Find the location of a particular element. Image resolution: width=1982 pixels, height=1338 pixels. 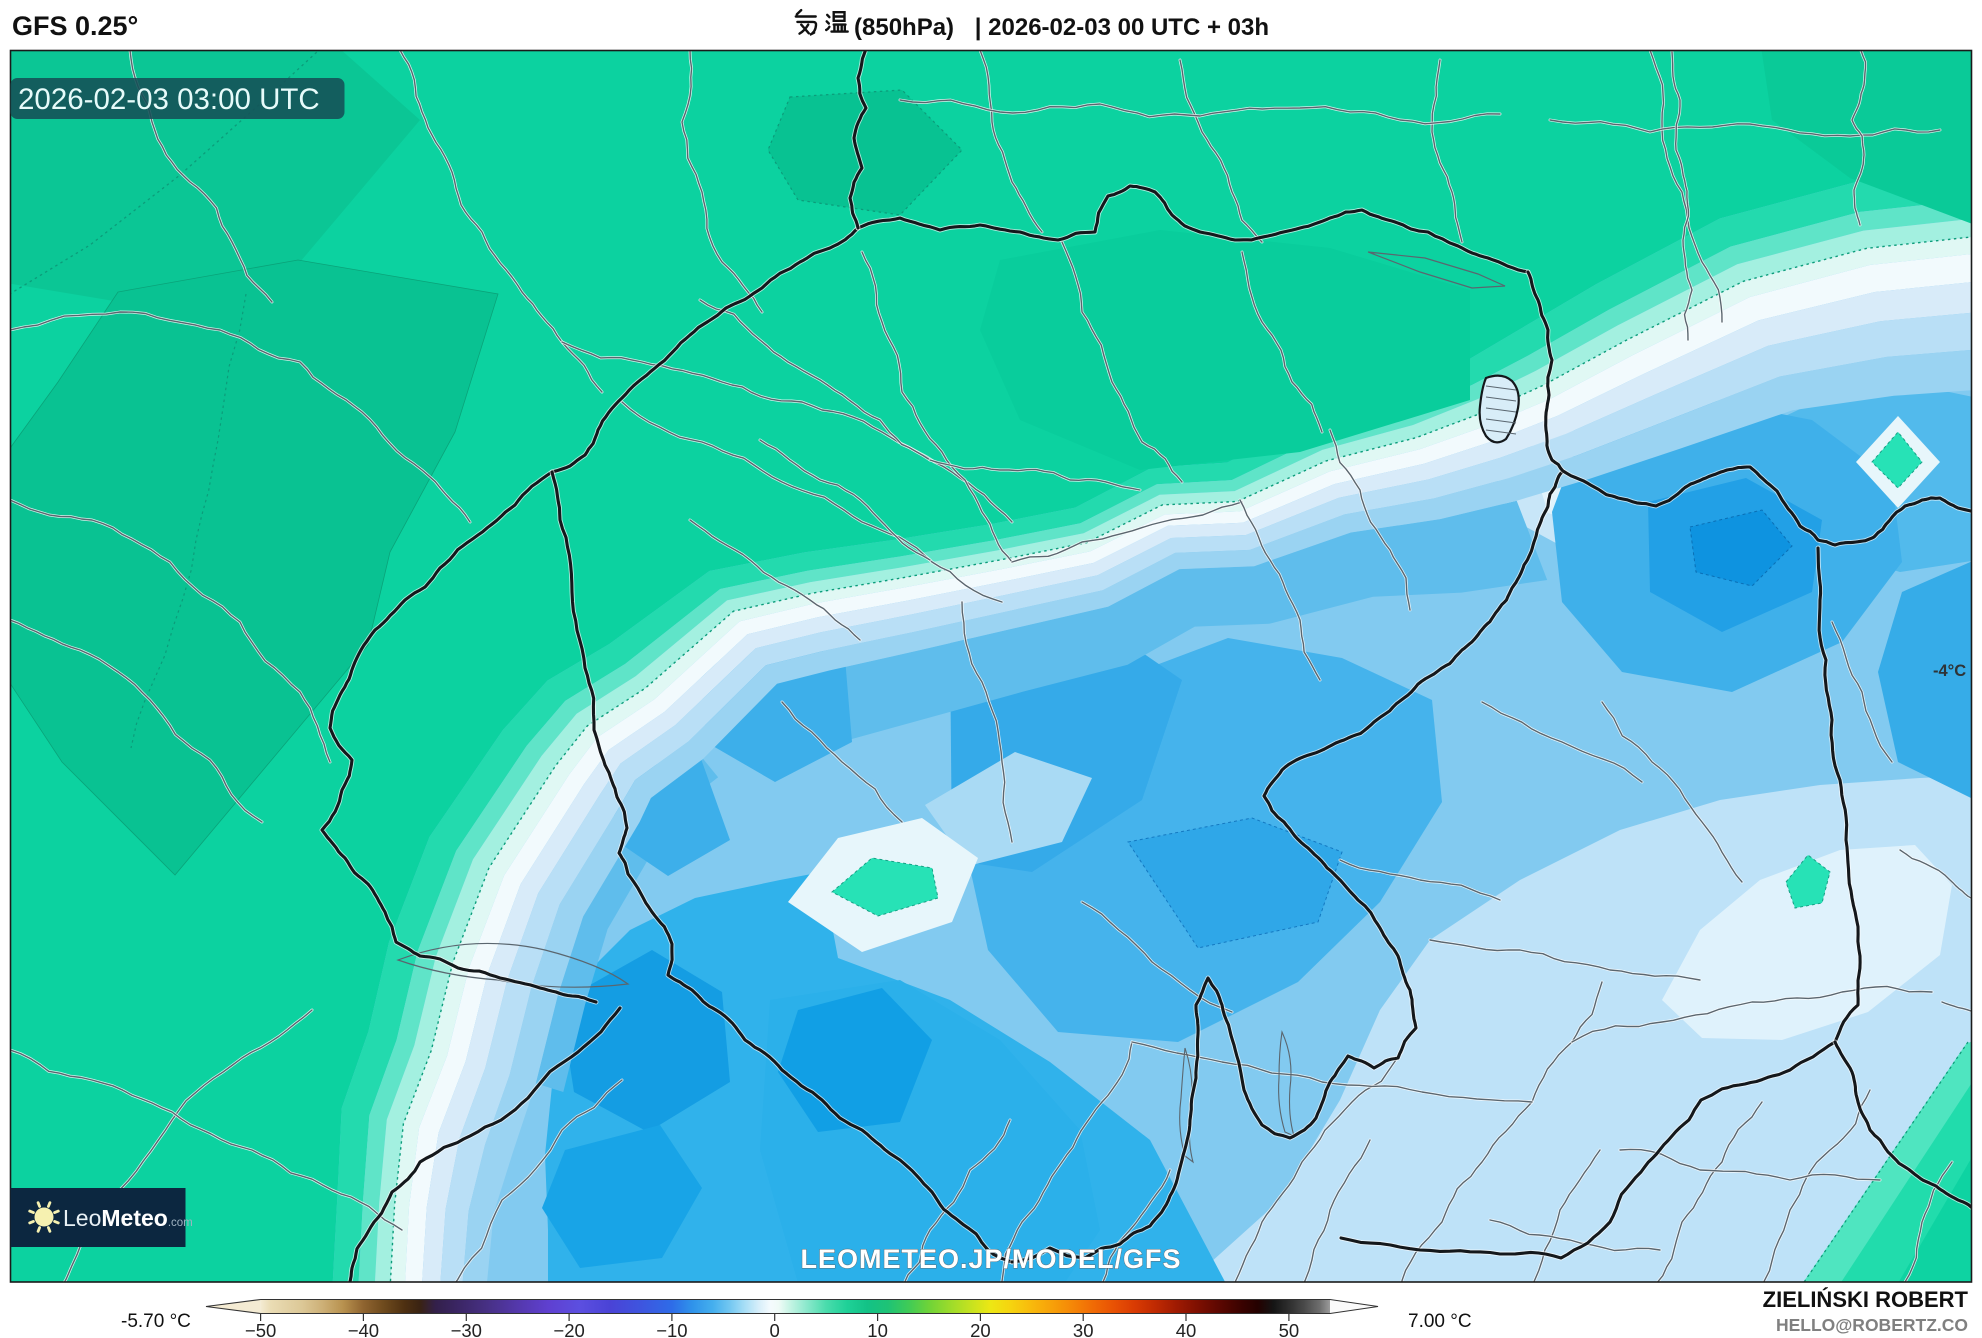

svg-text: 7.00 °C is located at coordinates (1440, 1321).